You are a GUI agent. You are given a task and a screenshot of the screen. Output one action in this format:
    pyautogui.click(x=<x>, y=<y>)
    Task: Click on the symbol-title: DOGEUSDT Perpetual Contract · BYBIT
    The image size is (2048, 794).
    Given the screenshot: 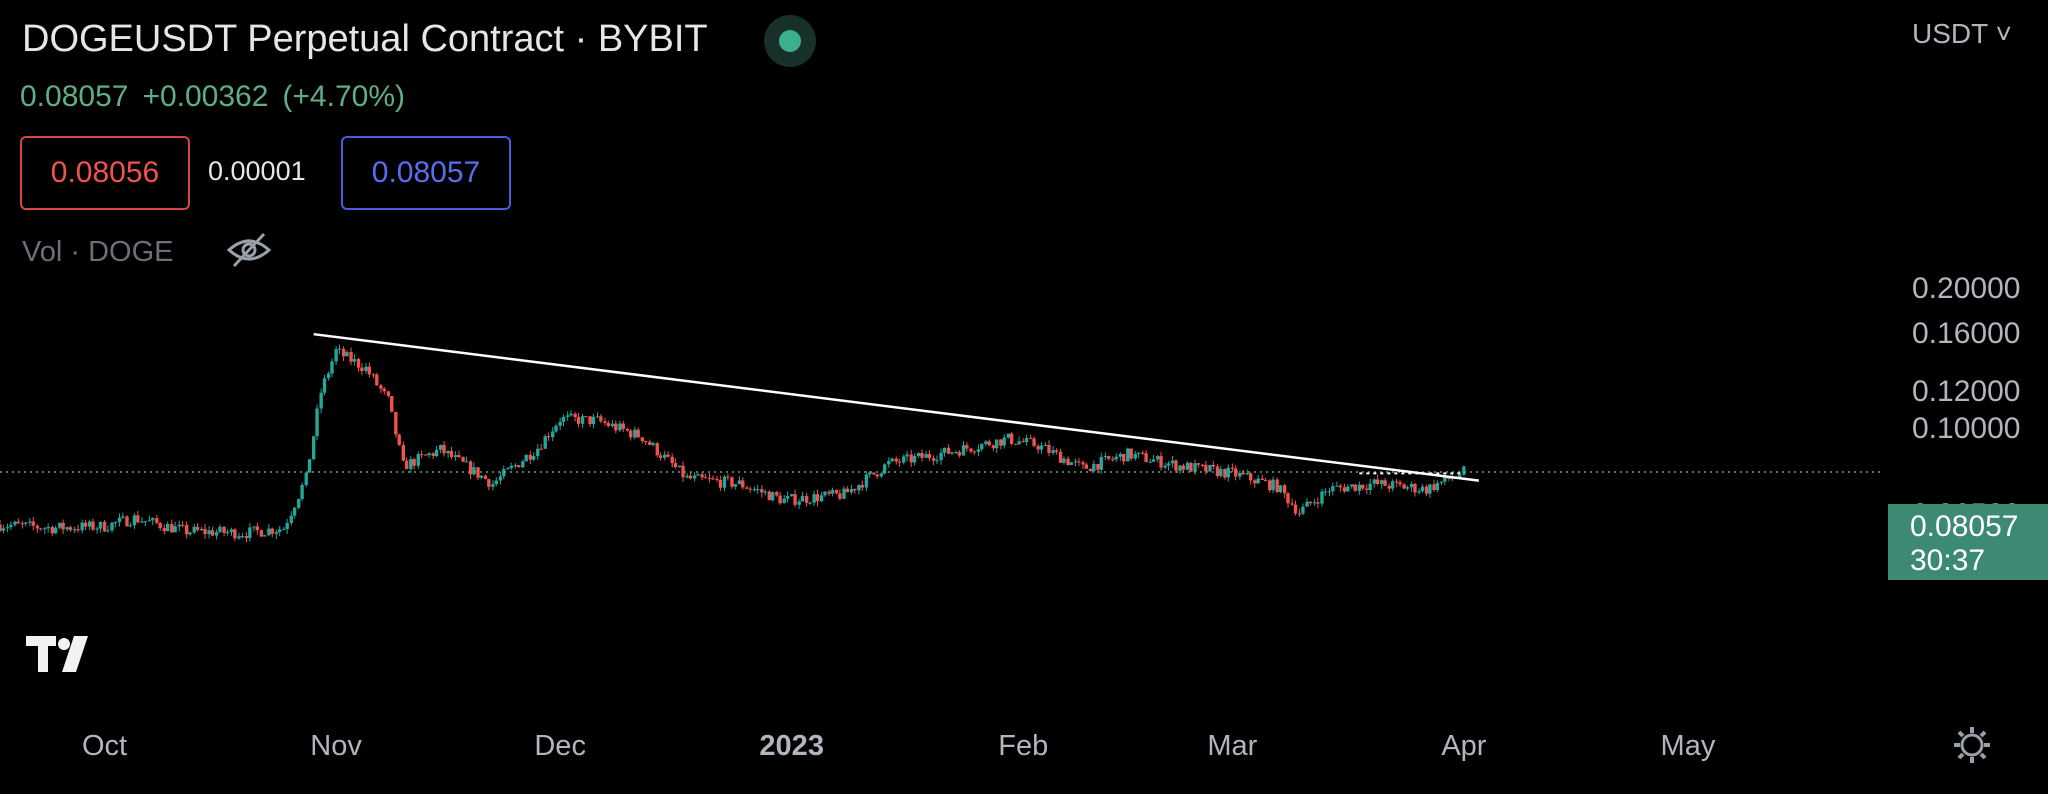 What is the action you would take?
    pyautogui.click(x=365, y=39)
    